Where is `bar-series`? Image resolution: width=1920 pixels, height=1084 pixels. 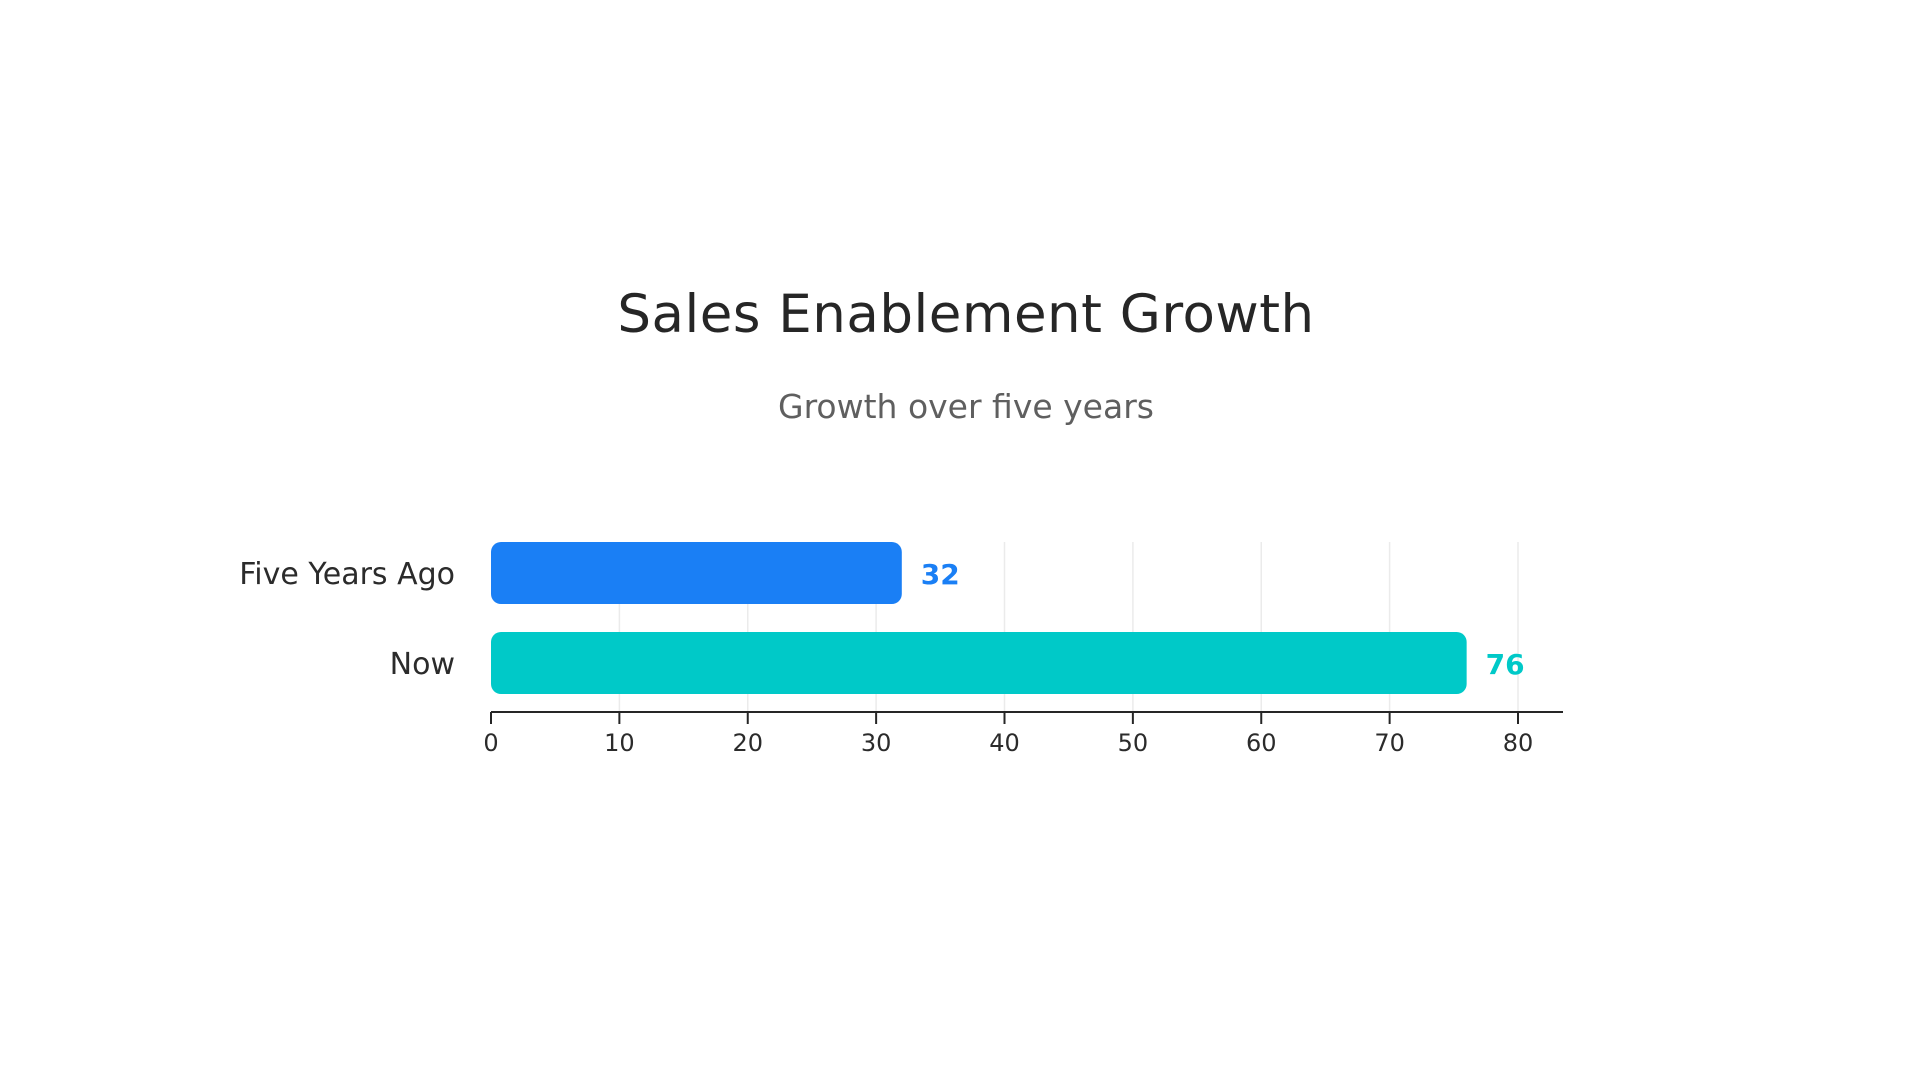 bar-series is located at coordinates (979, 618).